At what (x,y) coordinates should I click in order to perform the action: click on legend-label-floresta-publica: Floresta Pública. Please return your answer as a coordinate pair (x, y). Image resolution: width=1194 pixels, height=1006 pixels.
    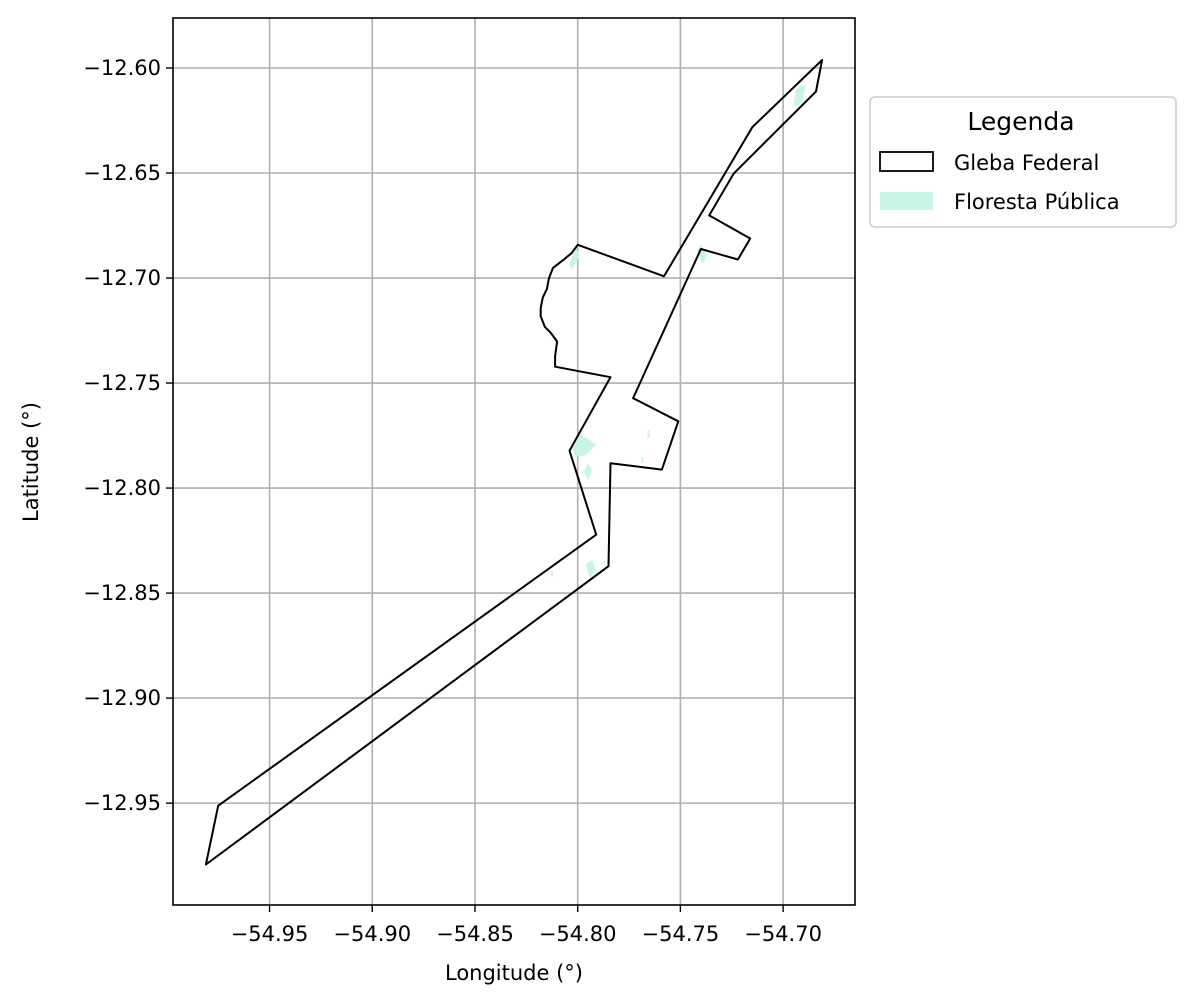
    Looking at the image, I should click on (1037, 202).